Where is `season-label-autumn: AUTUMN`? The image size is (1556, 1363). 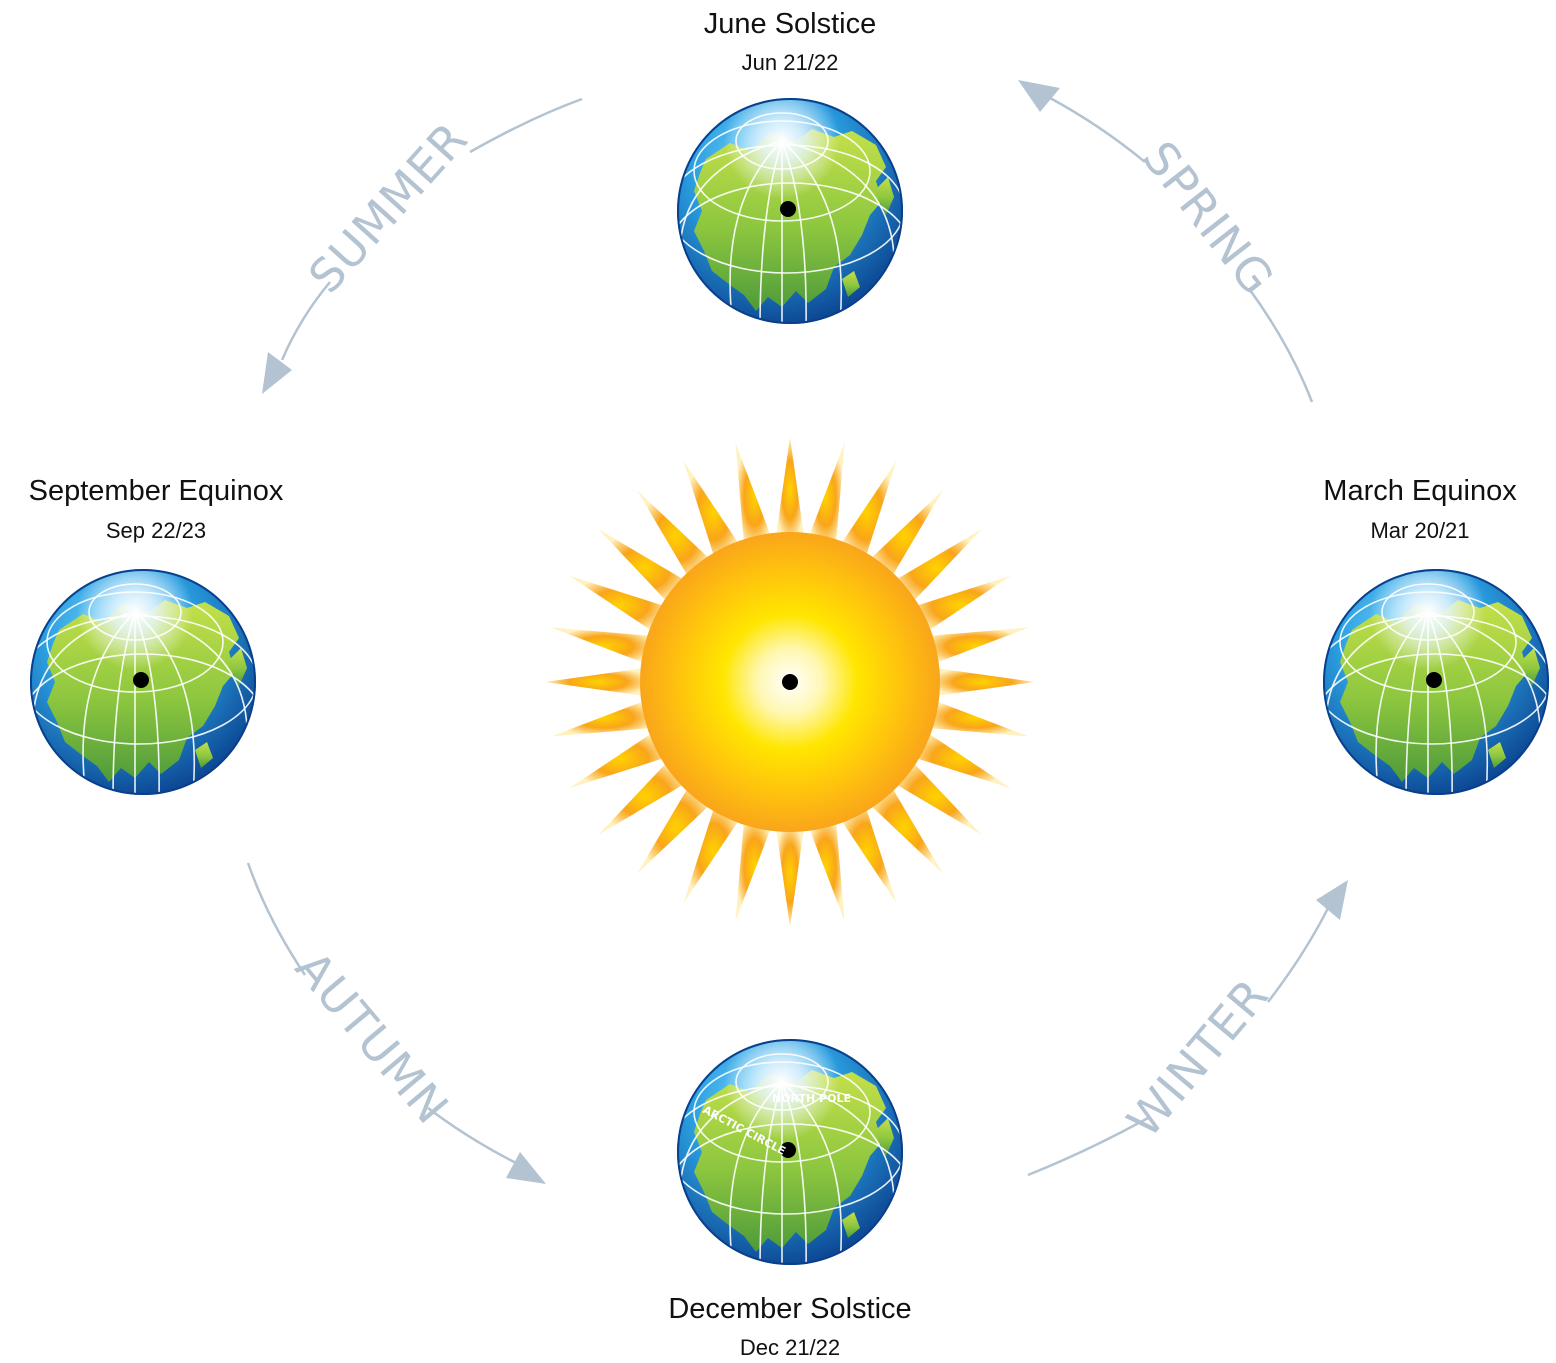 season-label-autumn: AUTUMN is located at coordinates (372, 1037).